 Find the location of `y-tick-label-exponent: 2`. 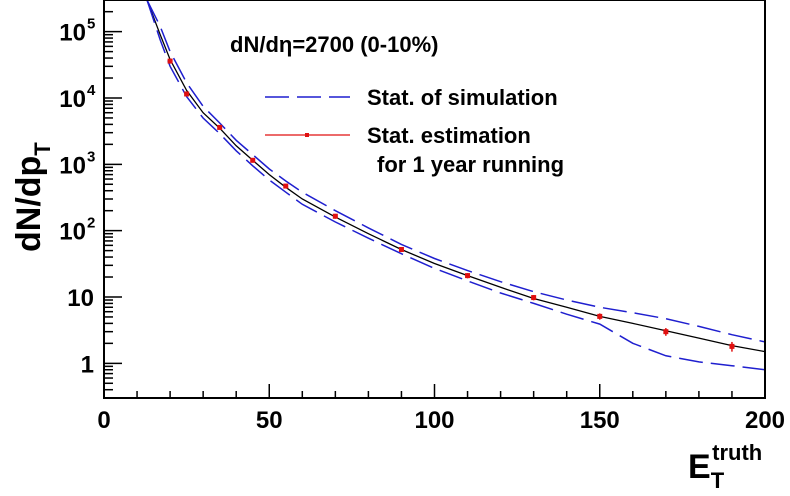

y-tick-label-exponent: 2 is located at coordinates (91, 223).